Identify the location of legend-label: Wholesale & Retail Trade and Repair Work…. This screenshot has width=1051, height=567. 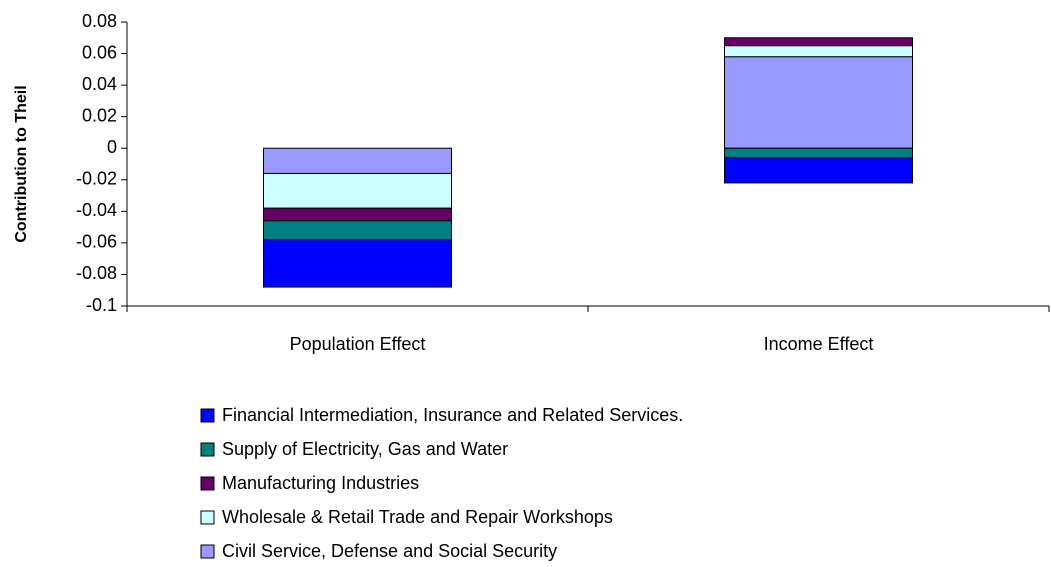
(417, 517).